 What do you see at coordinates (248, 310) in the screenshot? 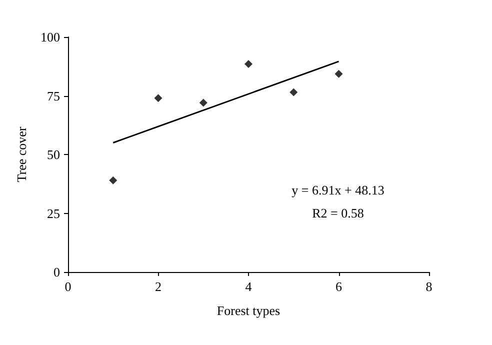
I see `x-axis-title: Forest types` at bounding box center [248, 310].